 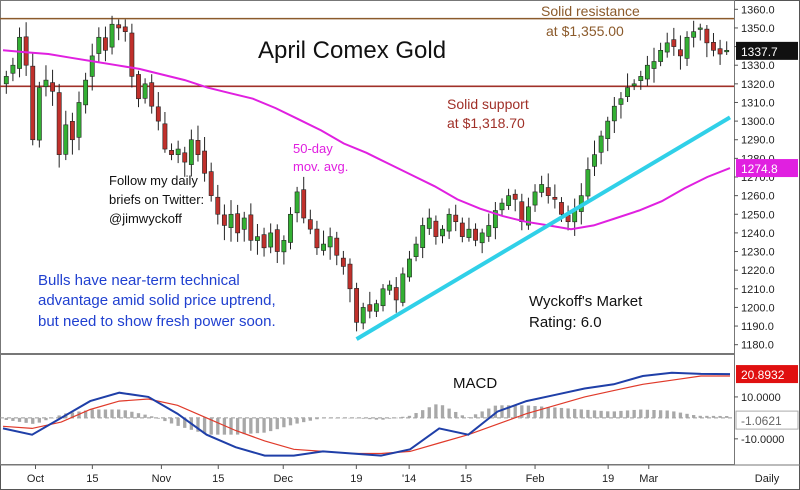 I want to click on resistance-label-line1: Solid resistance, so click(x=590, y=11).